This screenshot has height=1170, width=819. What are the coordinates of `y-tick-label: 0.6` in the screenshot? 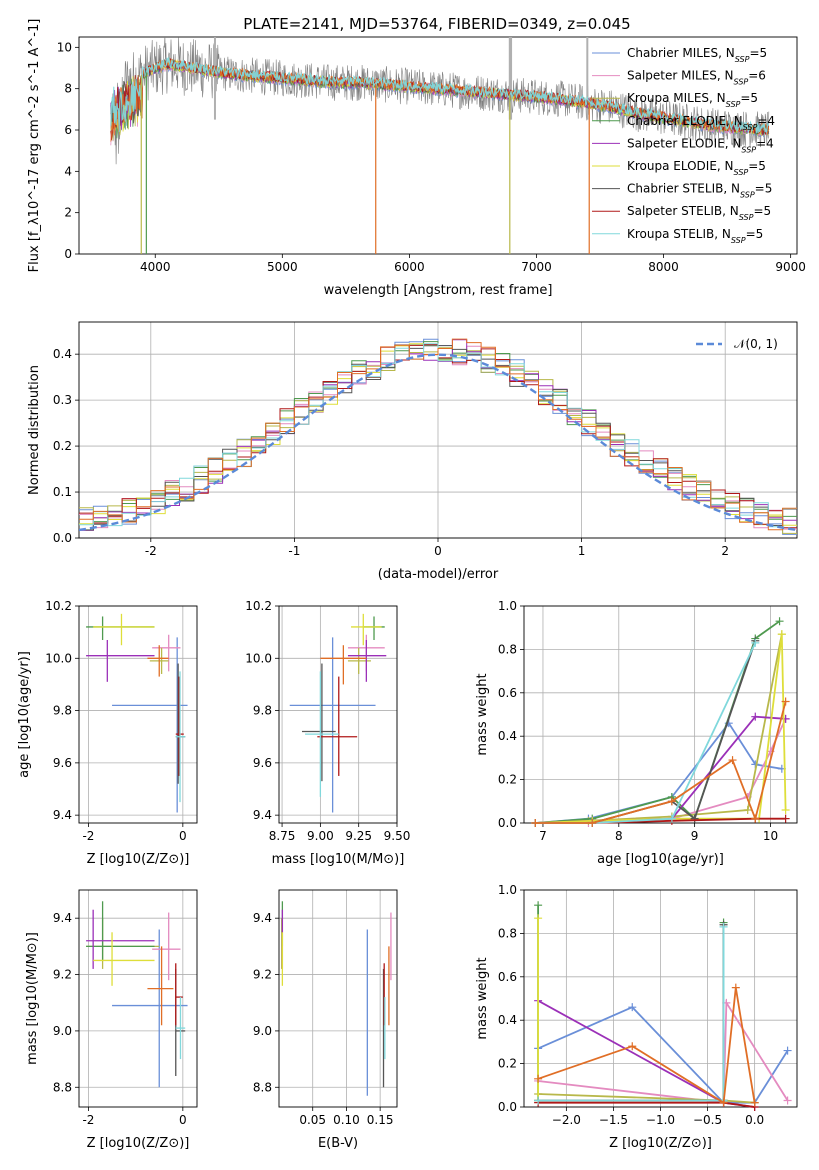 It's located at (507, 693).